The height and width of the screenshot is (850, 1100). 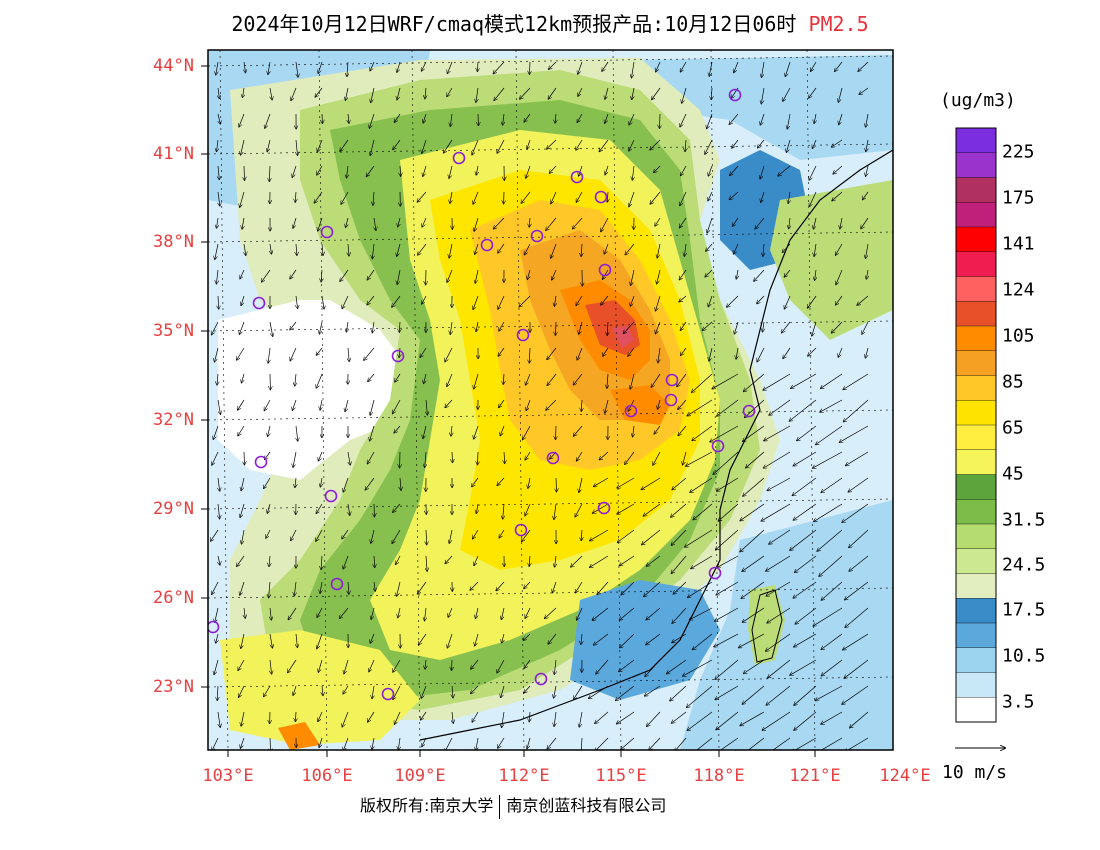 What do you see at coordinates (767, 626) in the screenshot?
I see `taiwan-outline` at bounding box center [767, 626].